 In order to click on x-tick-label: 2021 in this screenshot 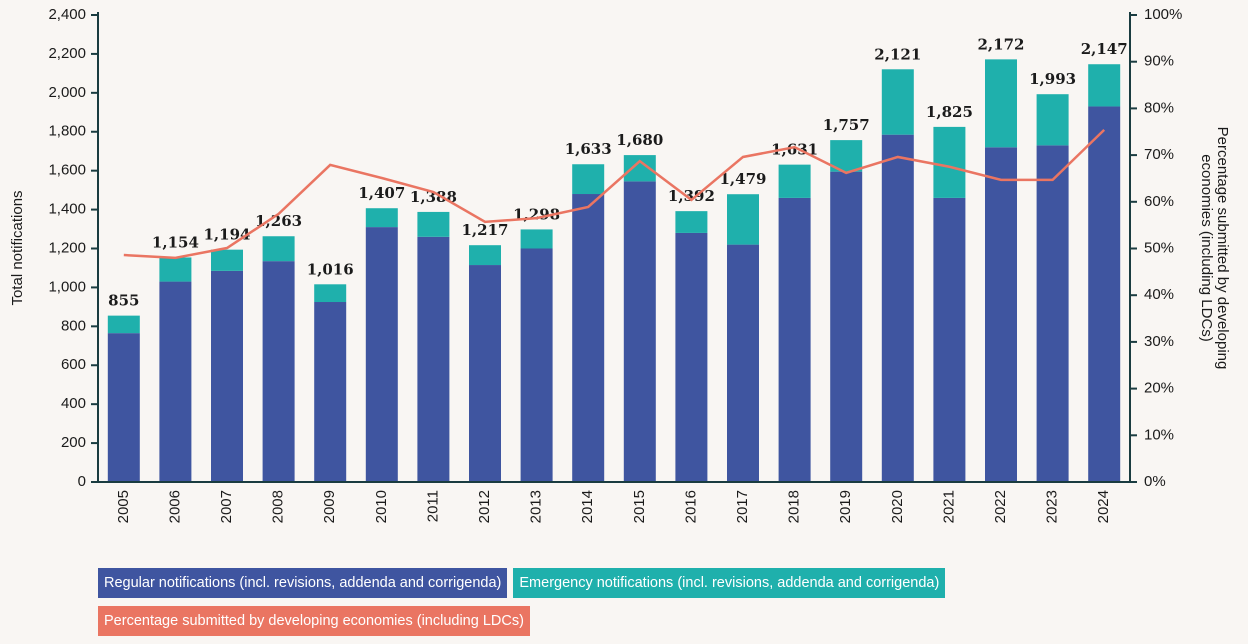, I will do `click(948, 506)`.